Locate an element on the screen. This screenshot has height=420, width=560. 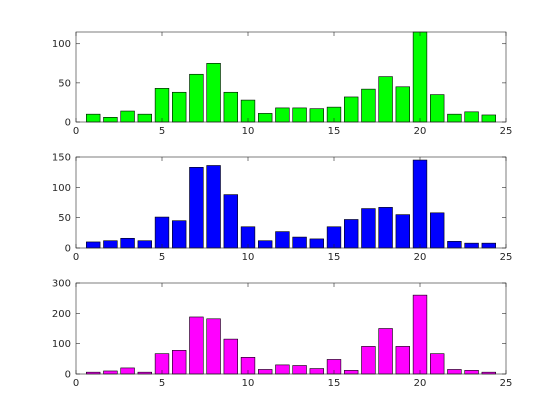
y-tick-label: 300 is located at coordinates (61, 284).